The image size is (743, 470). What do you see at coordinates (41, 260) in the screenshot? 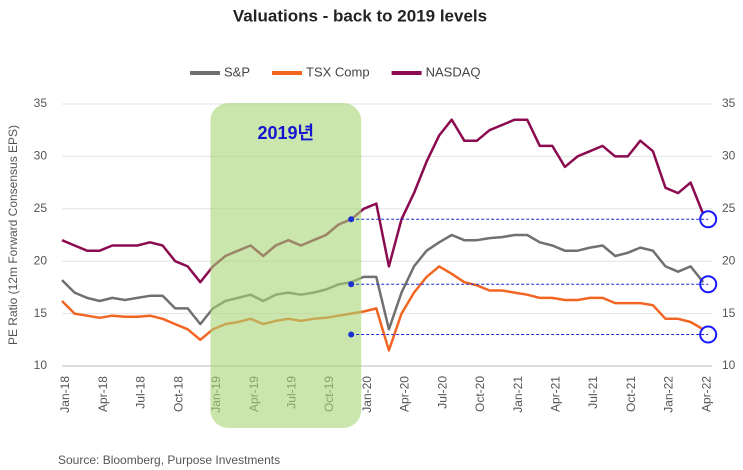
I see `y-tick-label: 20` at bounding box center [41, 260].